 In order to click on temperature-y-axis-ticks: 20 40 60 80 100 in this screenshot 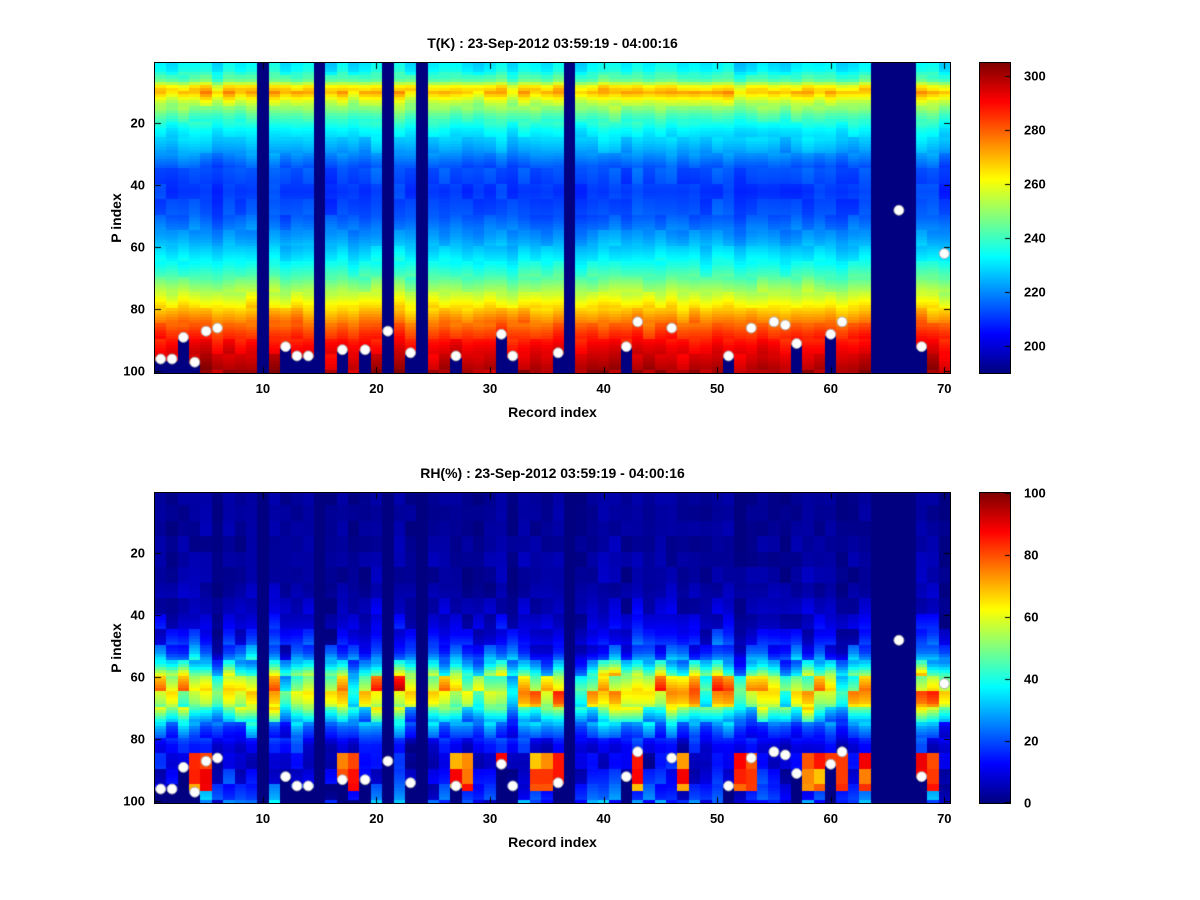, I will do `click(125, 221)`.